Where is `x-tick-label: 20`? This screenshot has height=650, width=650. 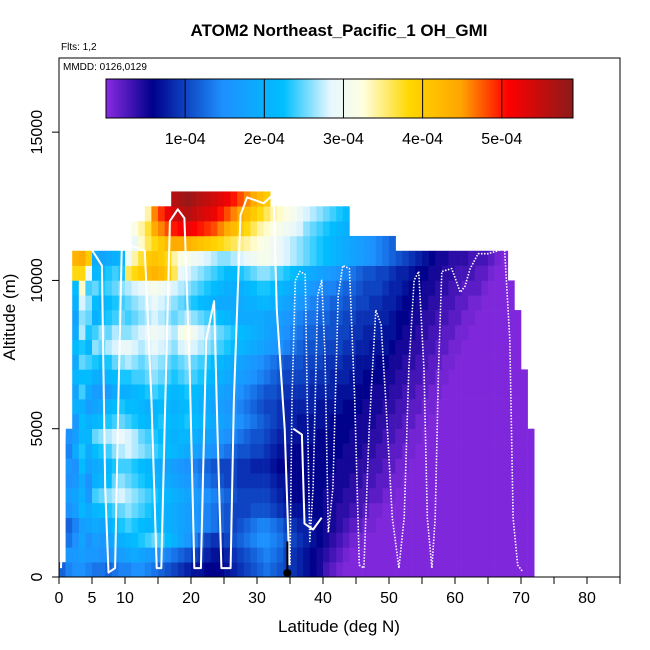 x-tick-label: 20 is located at coordinates (191, 598).